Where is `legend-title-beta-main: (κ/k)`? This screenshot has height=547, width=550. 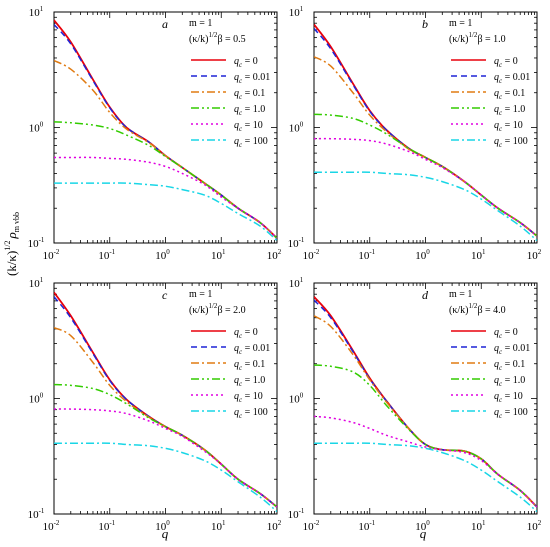
legend-title-beta-main: (κ/k) is located at coordinates (198, 39).